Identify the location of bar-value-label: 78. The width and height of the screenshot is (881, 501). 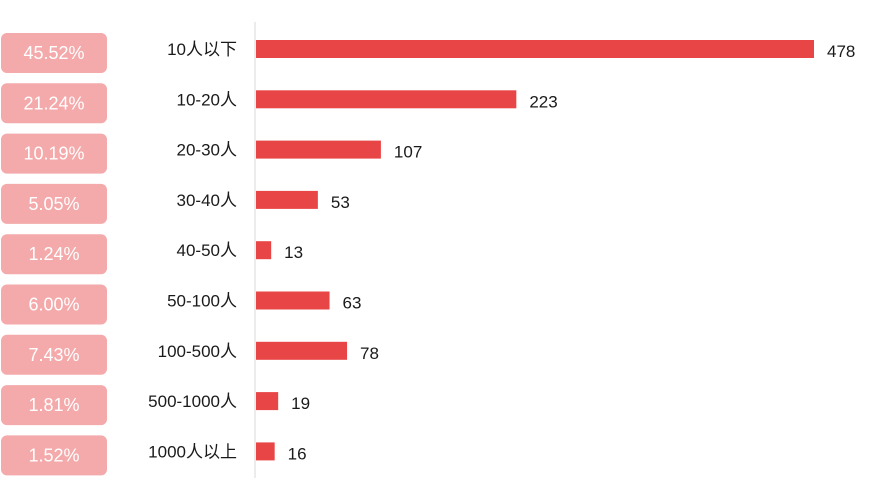
(369, 353).